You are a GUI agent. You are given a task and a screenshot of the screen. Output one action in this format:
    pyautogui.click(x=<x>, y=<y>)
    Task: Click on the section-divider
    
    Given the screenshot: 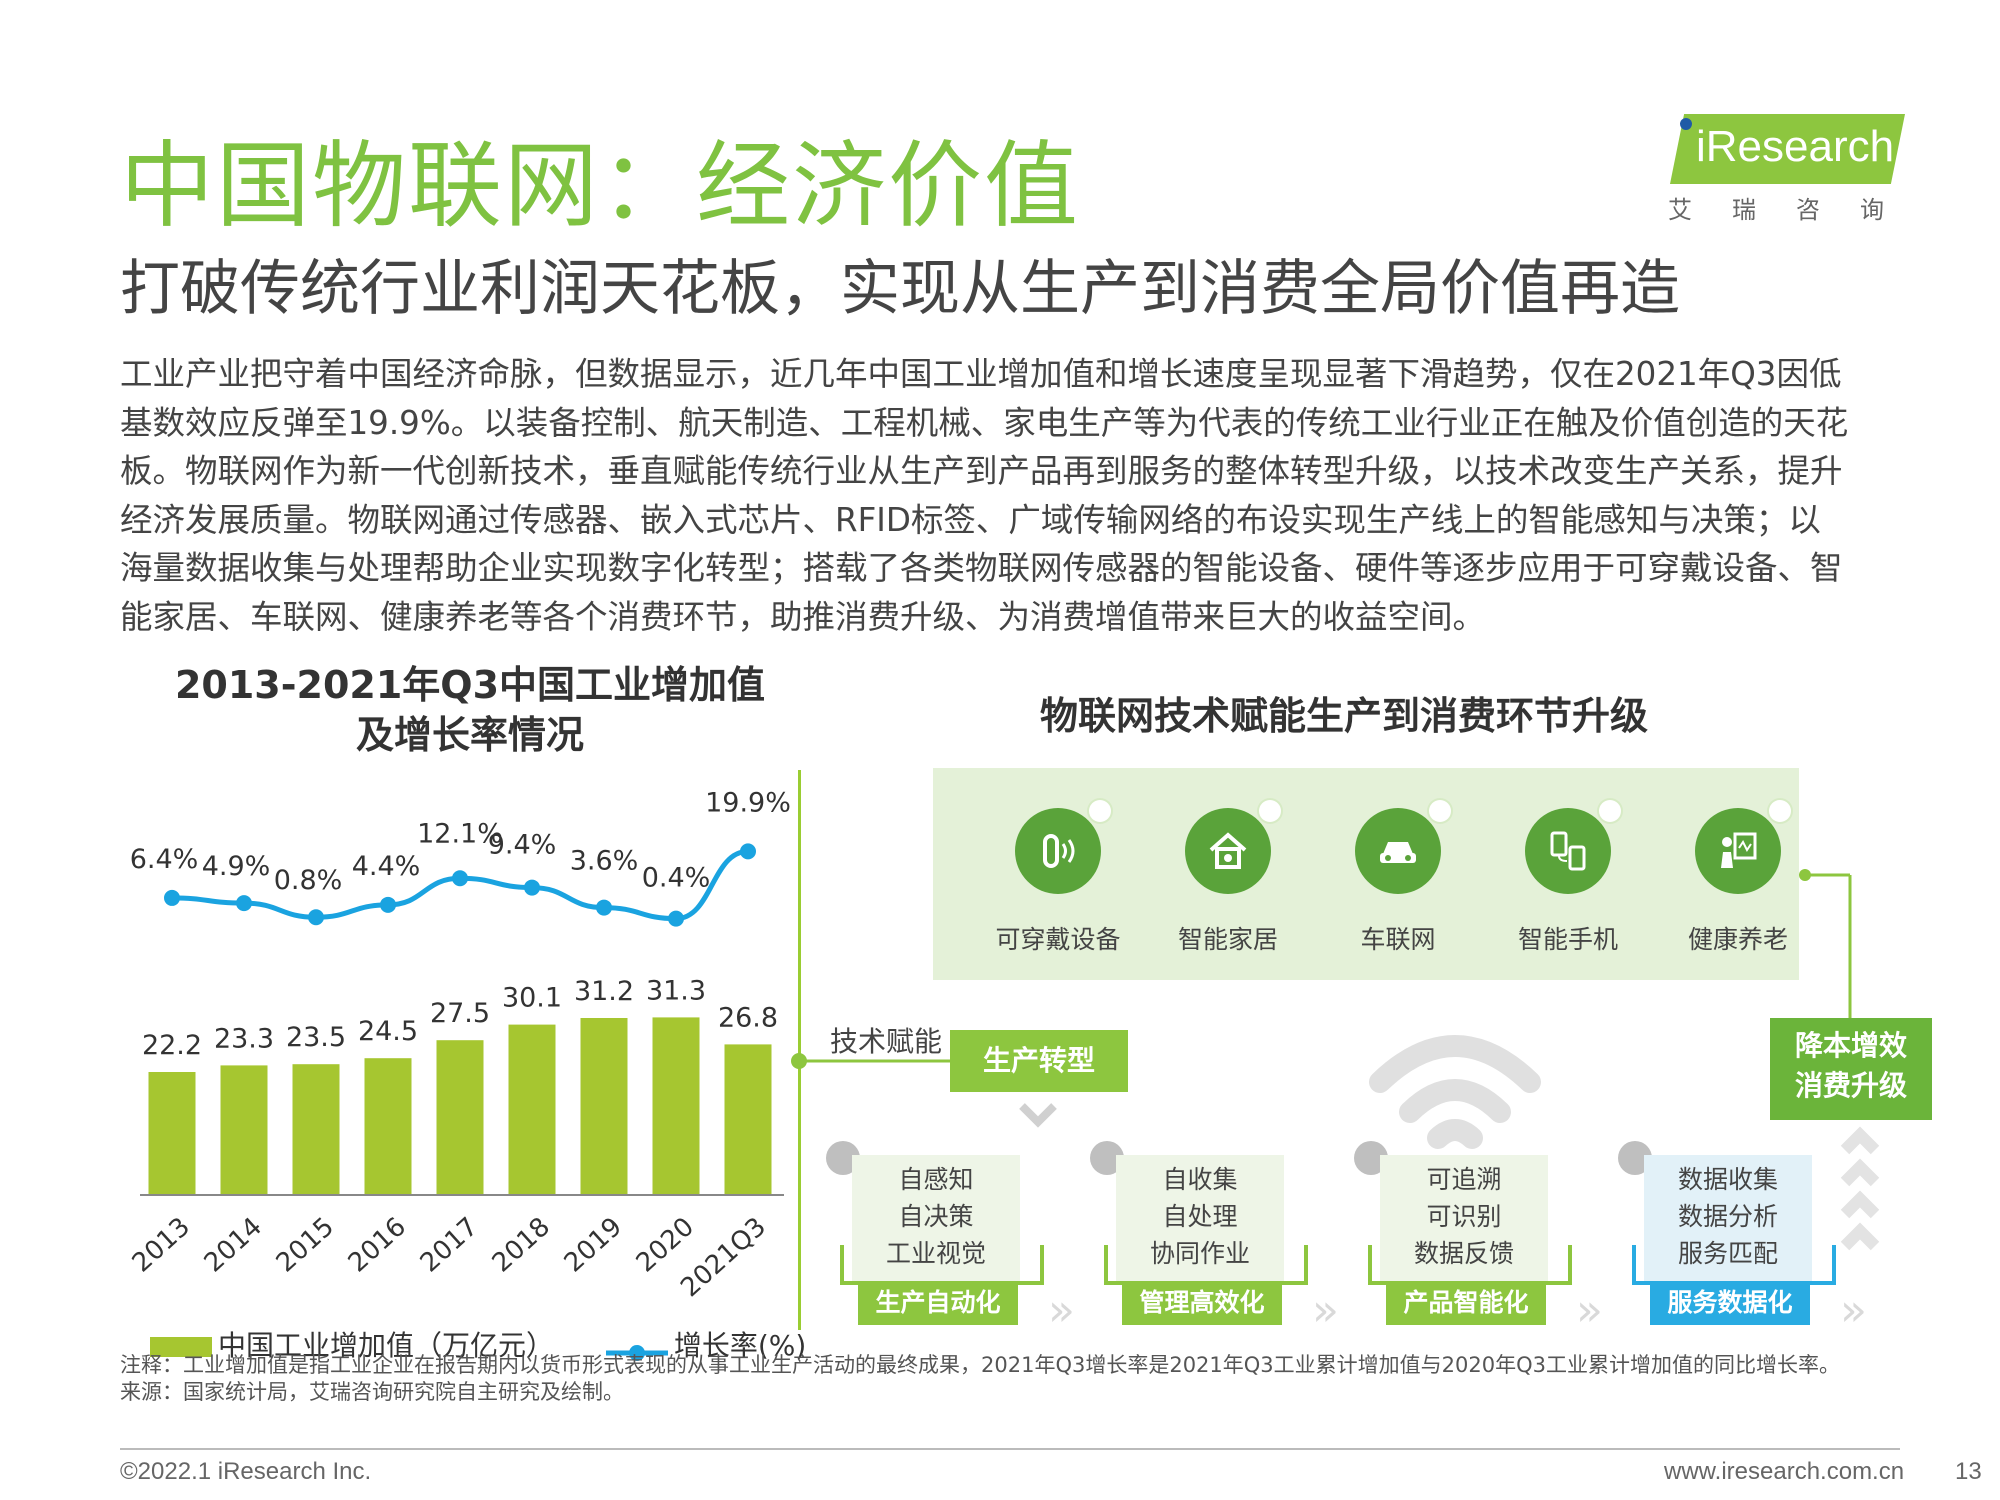 What is the action you would take?
    pyautogui.click(x=799, y=1050)
    